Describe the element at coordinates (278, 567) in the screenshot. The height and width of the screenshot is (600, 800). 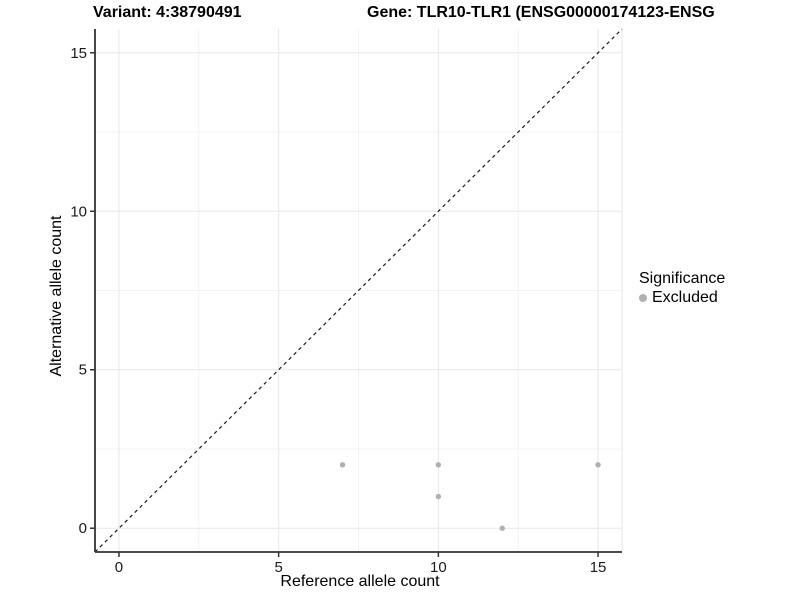
I see `x-tick-label: 5` at that location.